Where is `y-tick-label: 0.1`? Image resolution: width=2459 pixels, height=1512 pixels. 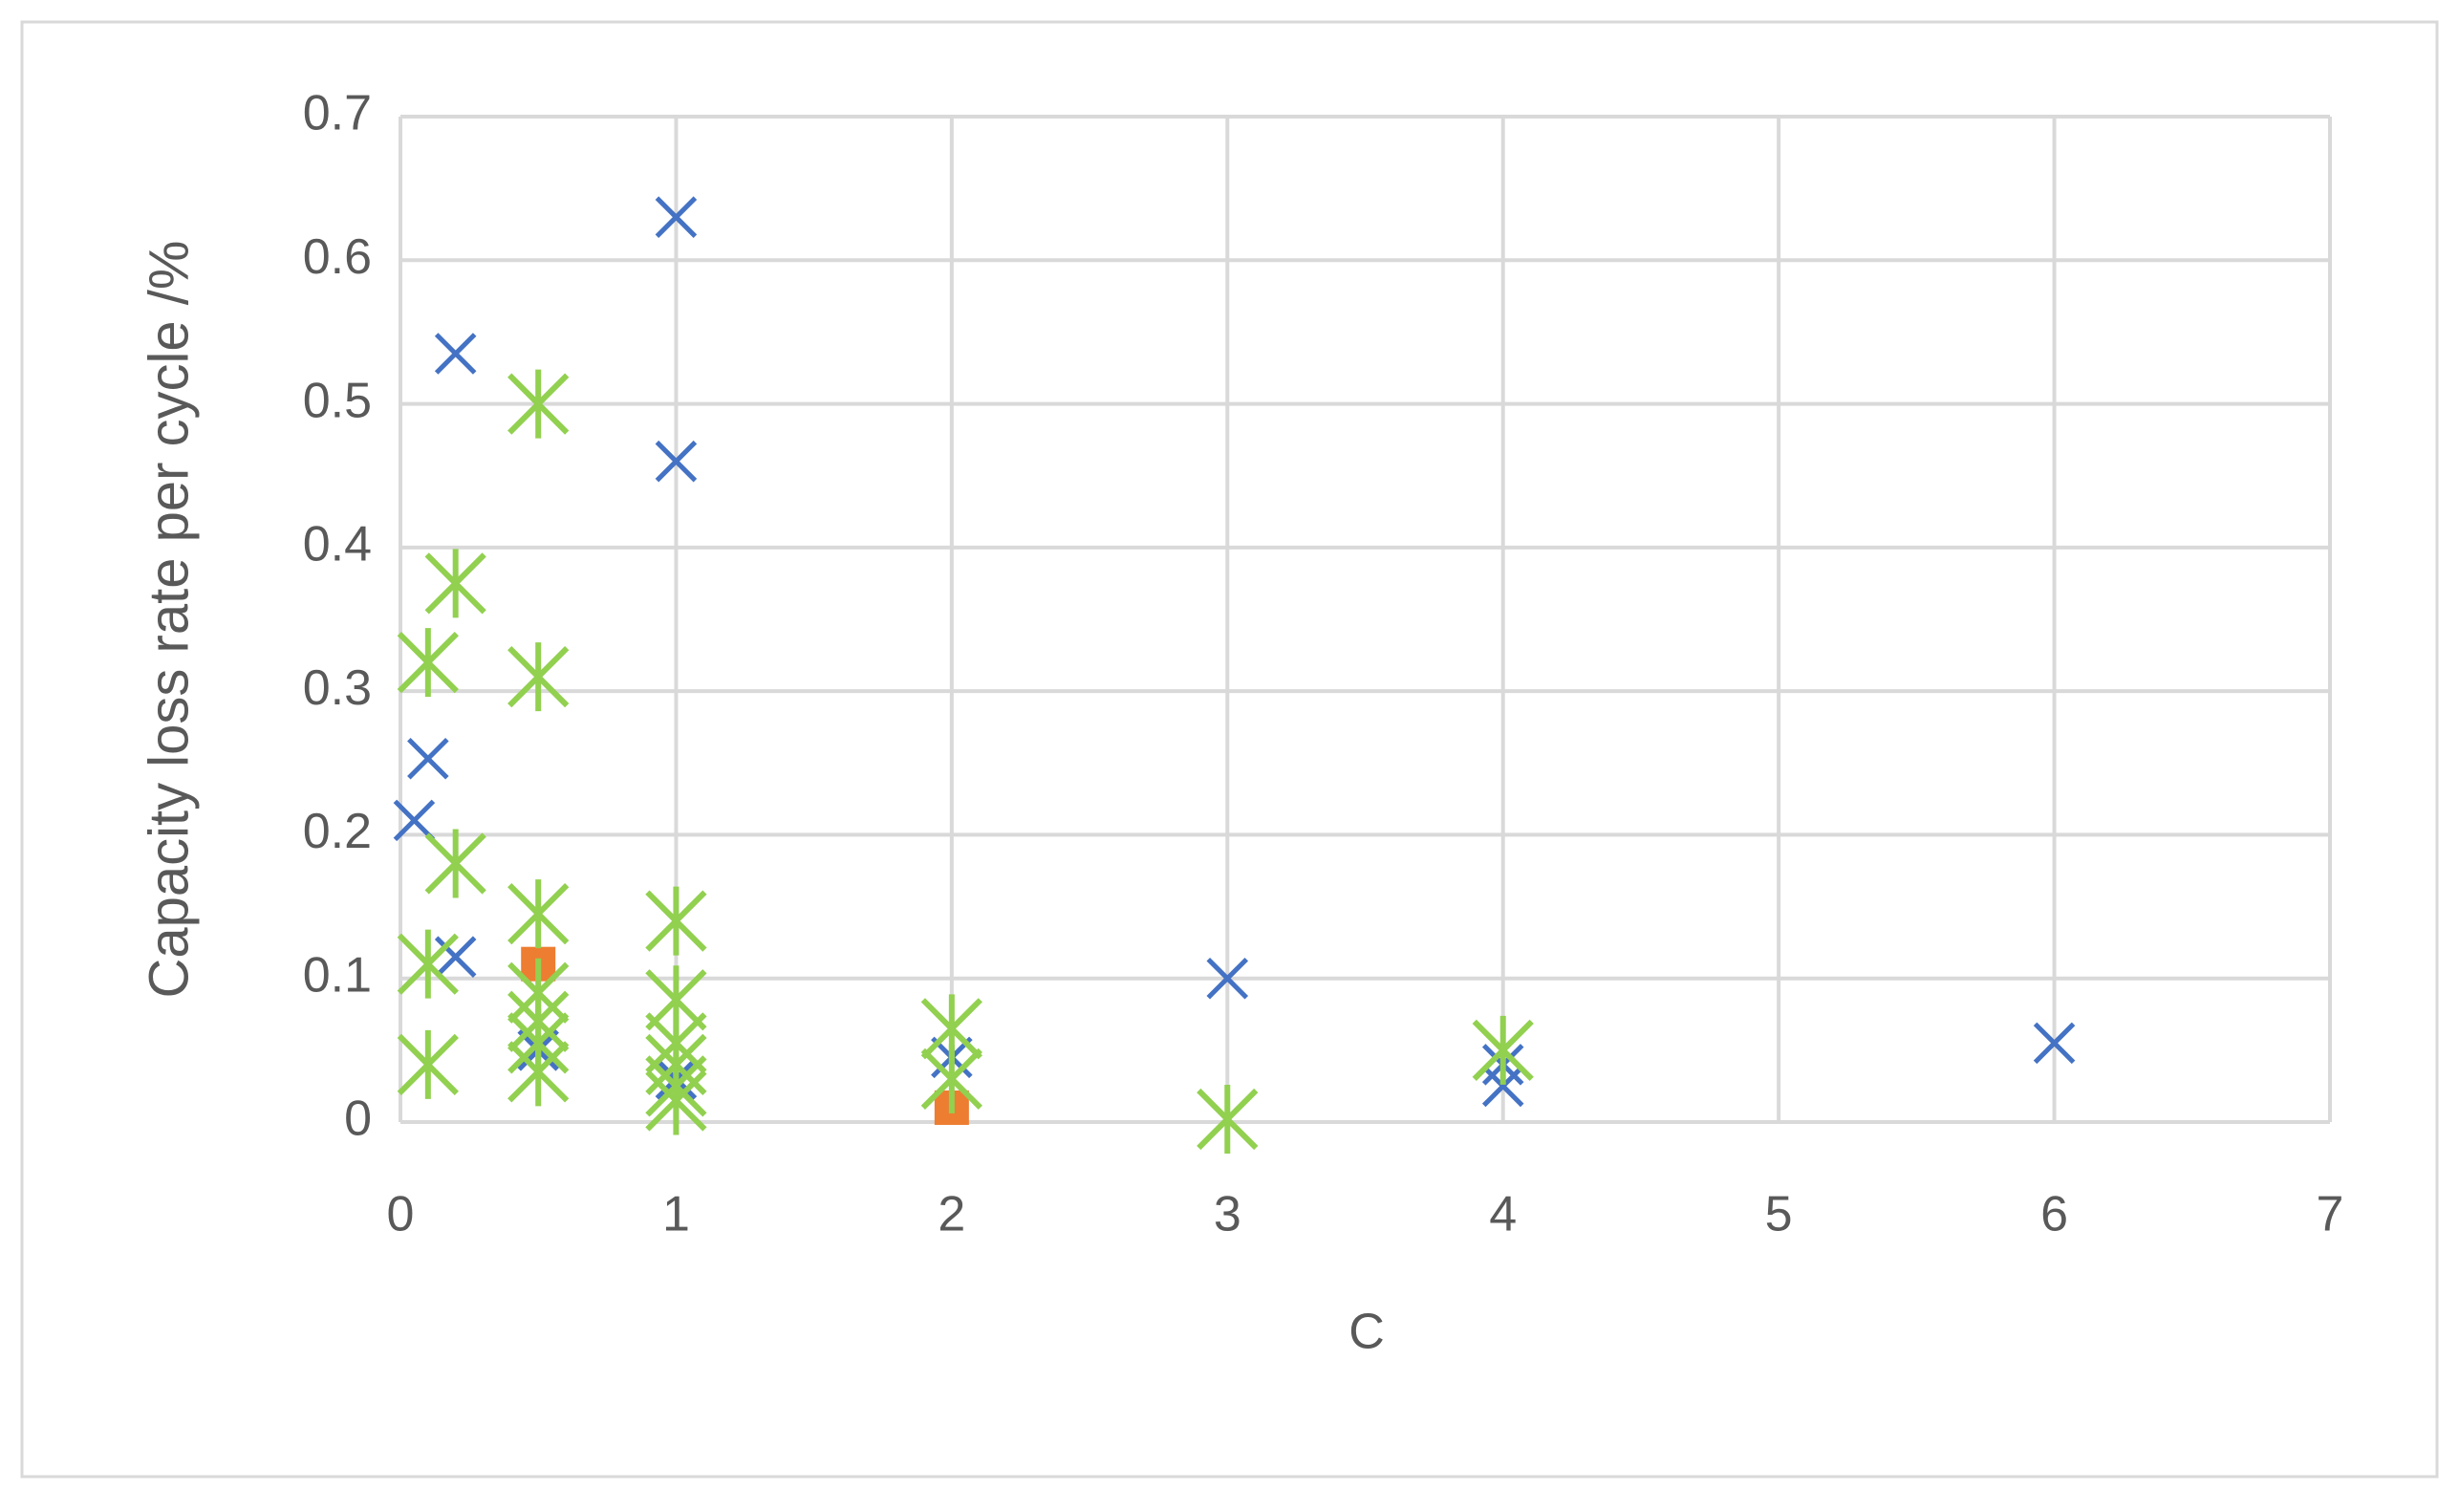 y-tick-label: 0.1 is located at coordinates (338, 975).